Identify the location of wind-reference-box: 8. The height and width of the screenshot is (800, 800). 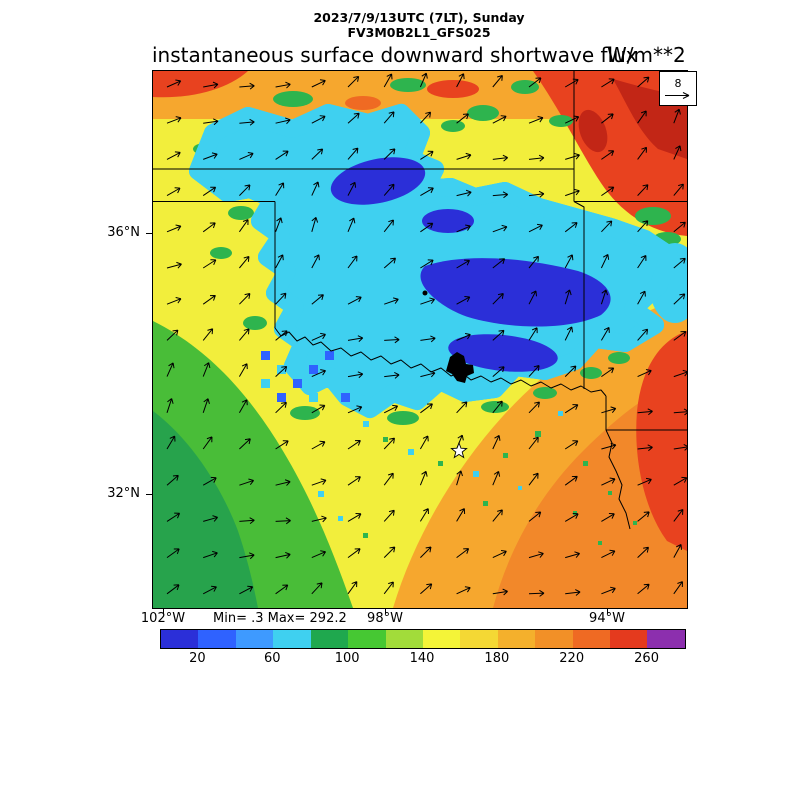
(678, 88).